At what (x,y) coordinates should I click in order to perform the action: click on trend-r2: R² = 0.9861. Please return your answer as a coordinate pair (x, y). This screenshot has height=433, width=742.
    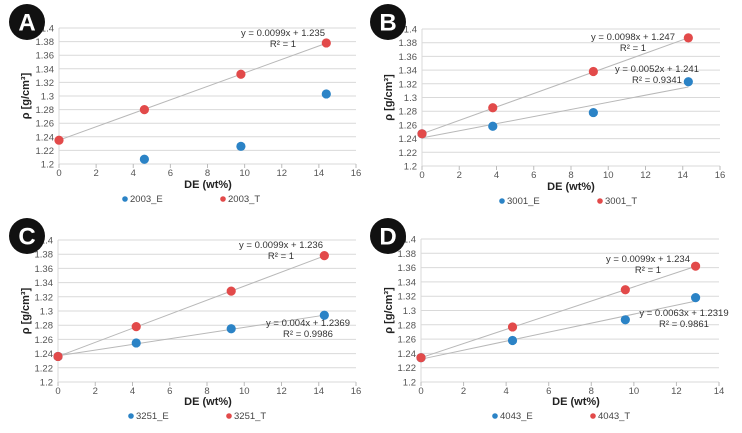
    Looking at the image, I should click on (684, 324).